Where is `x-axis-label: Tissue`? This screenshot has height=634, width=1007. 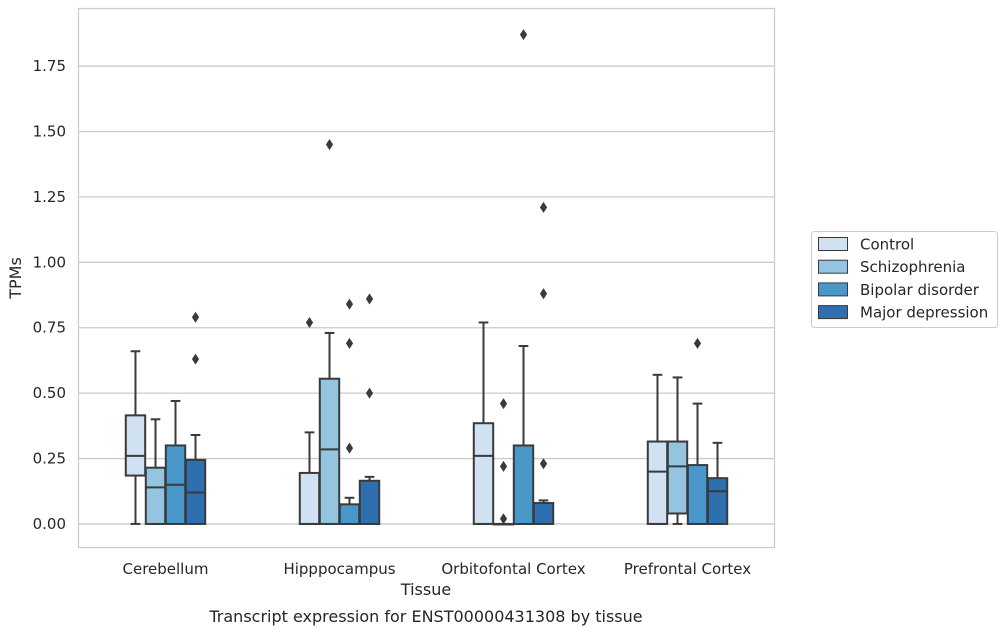
x-axis-label: Tissue is located at coordinates (425, 589).